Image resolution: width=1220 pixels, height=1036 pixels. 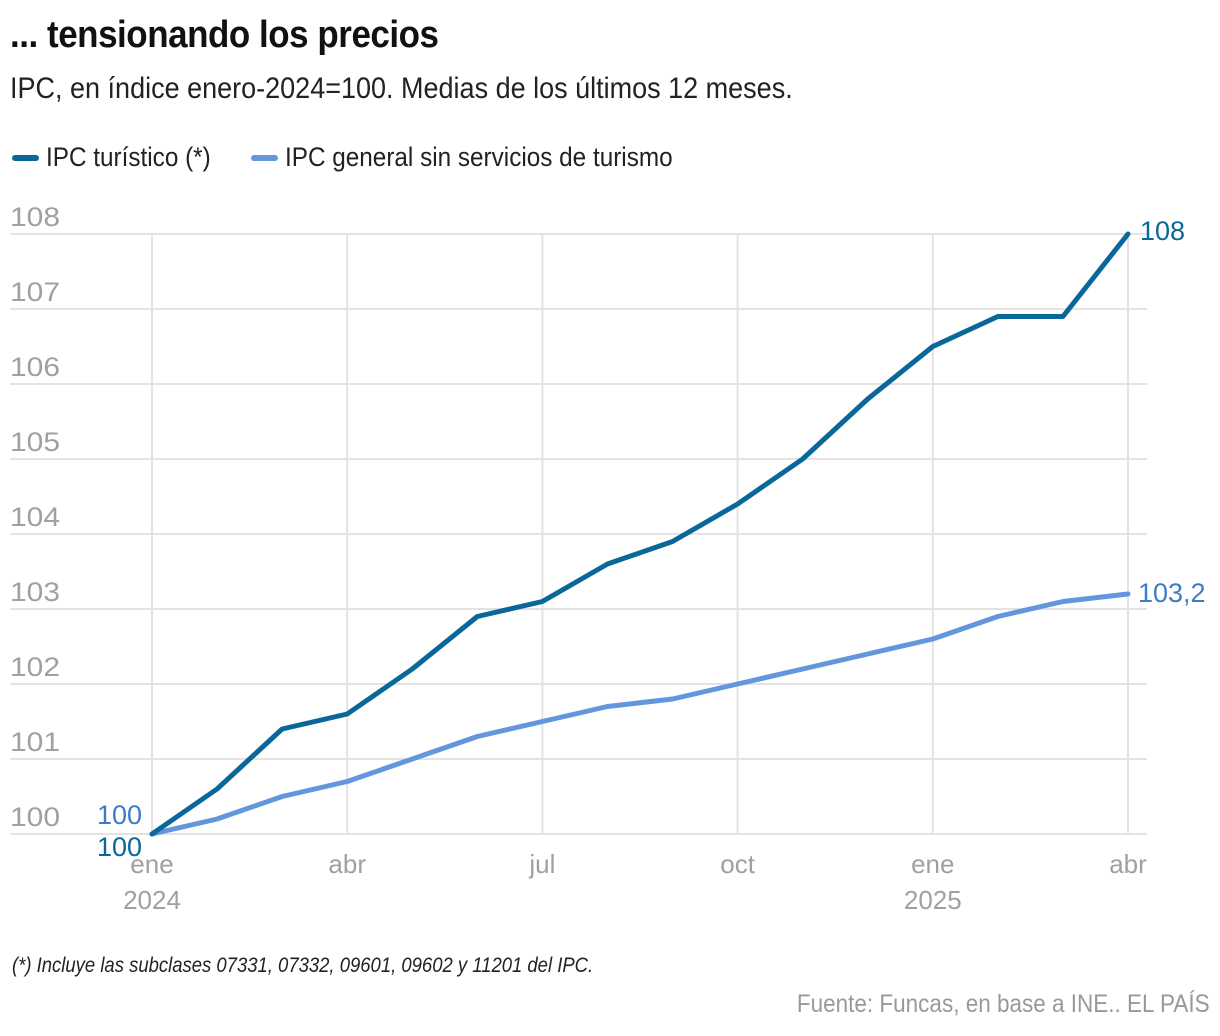 What do you see at coordinates (224, 35) in the screenshot?
I see `chart-title: ... tensionando los precios` at bounding box center [224, 35].